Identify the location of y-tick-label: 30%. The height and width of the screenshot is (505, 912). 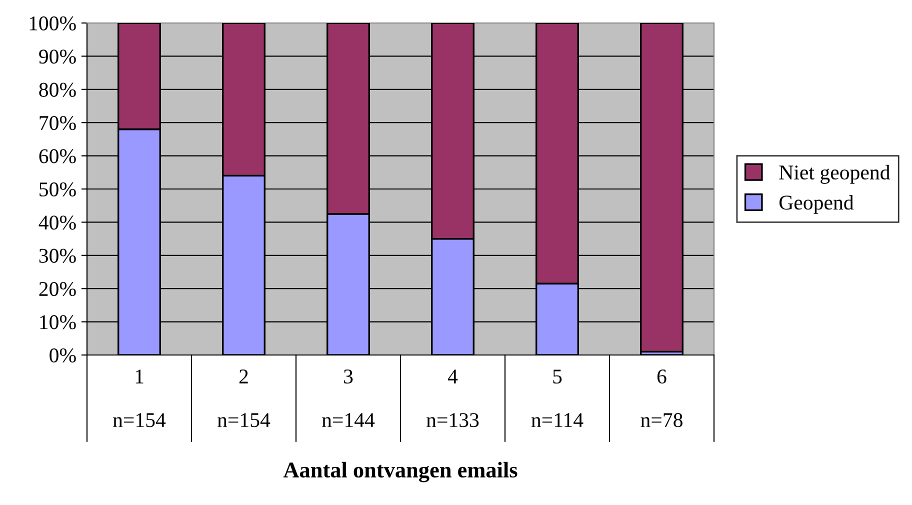
(57, 255).